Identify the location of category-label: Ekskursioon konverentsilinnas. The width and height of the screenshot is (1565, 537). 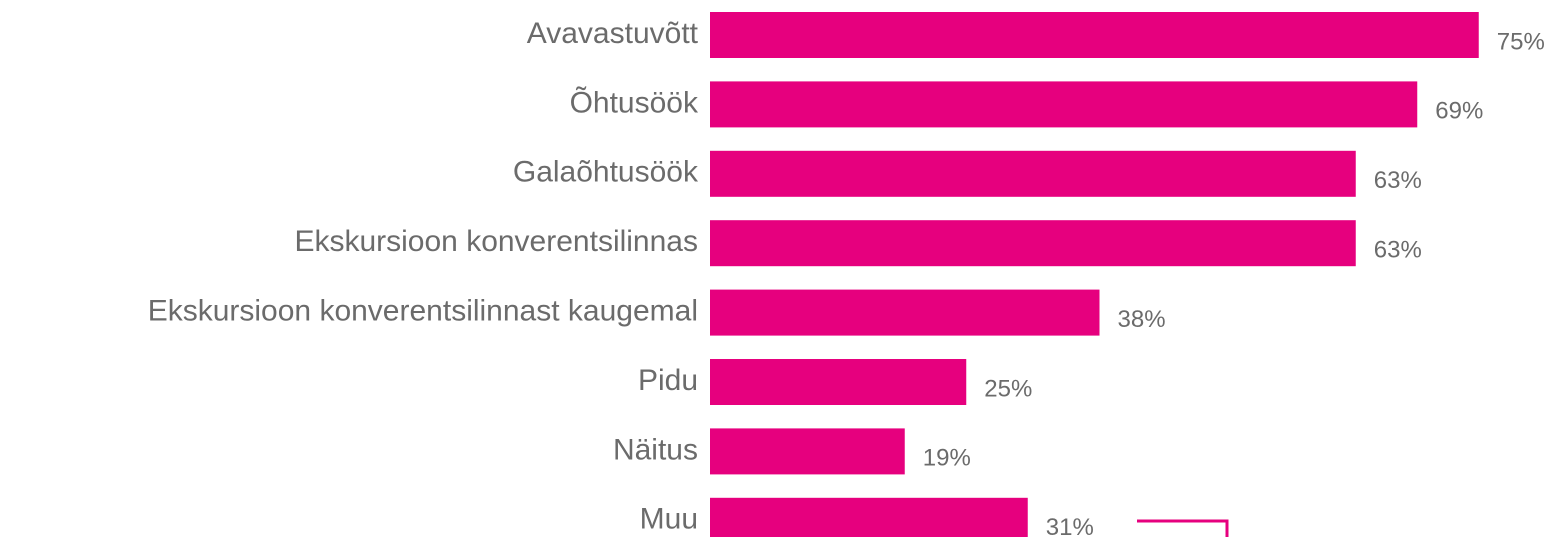
(496, 241).